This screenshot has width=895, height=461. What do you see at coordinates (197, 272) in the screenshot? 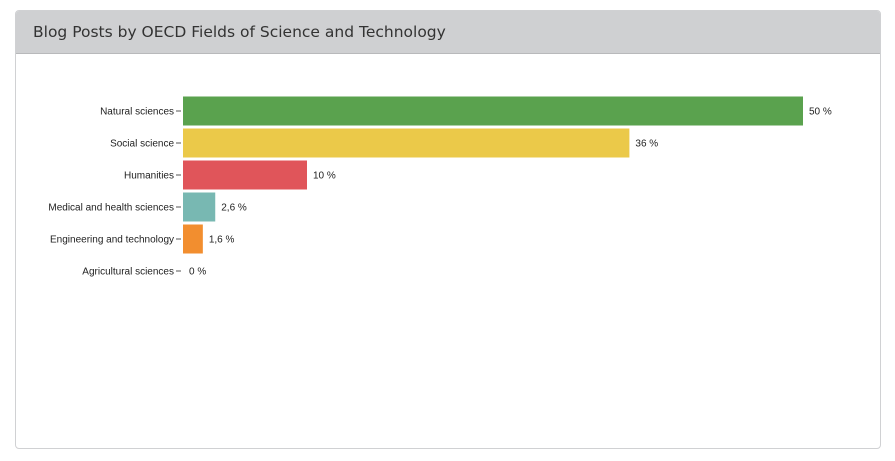
I see `value-label: 0 %` at bounding box center [197, 272].